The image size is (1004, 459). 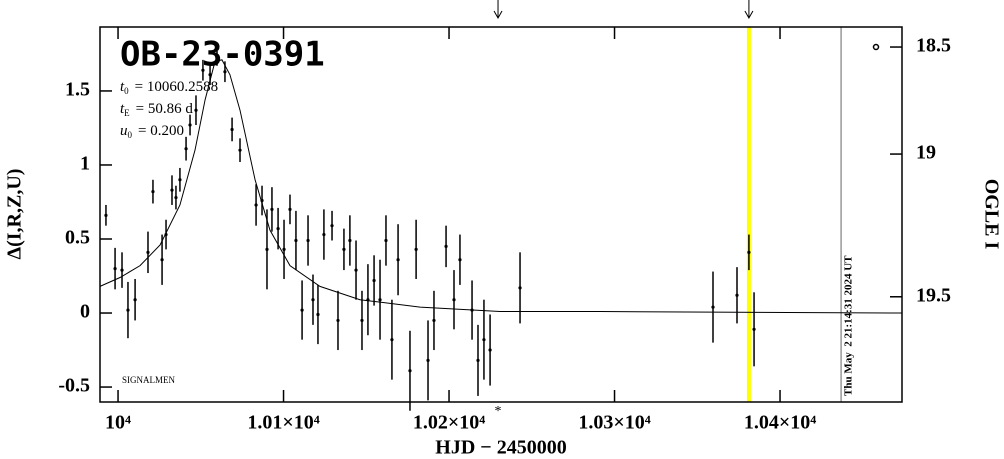 What do you see at coordinates (800, 214) in the screenshot?
I see `underlay: Thu May 2 21:14:31 2024 UT` at bounding box center [800, 214].